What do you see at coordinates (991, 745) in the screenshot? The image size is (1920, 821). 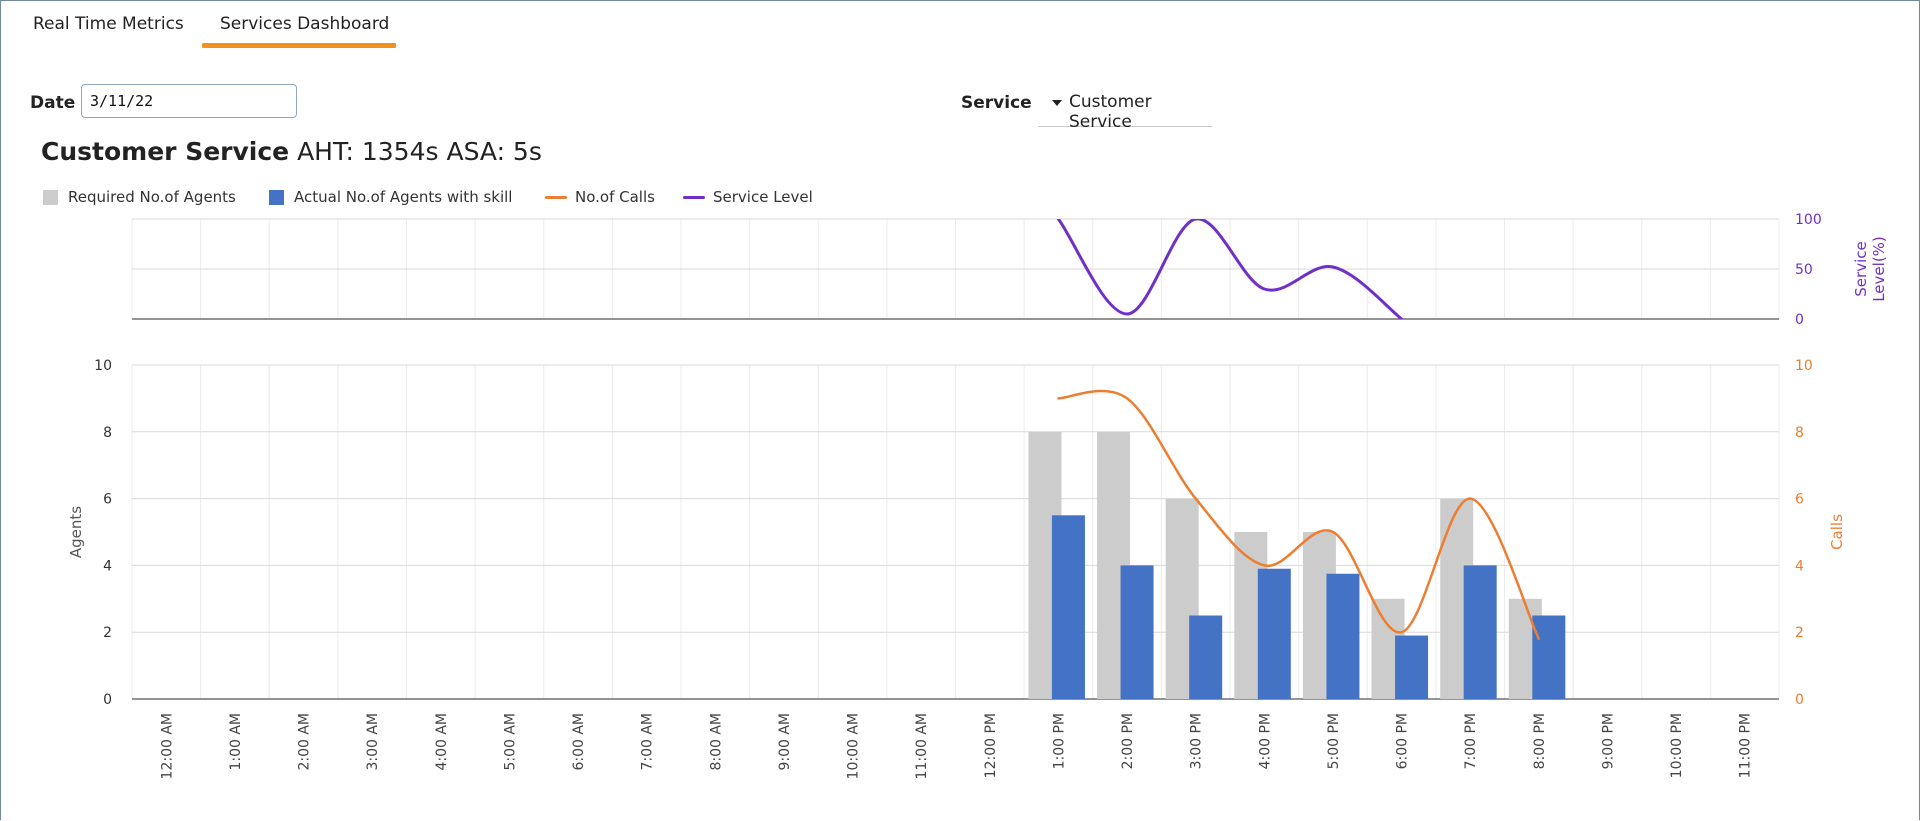 I see `x-tick-label: 12:00 PM` at bounding box center [991, 745].